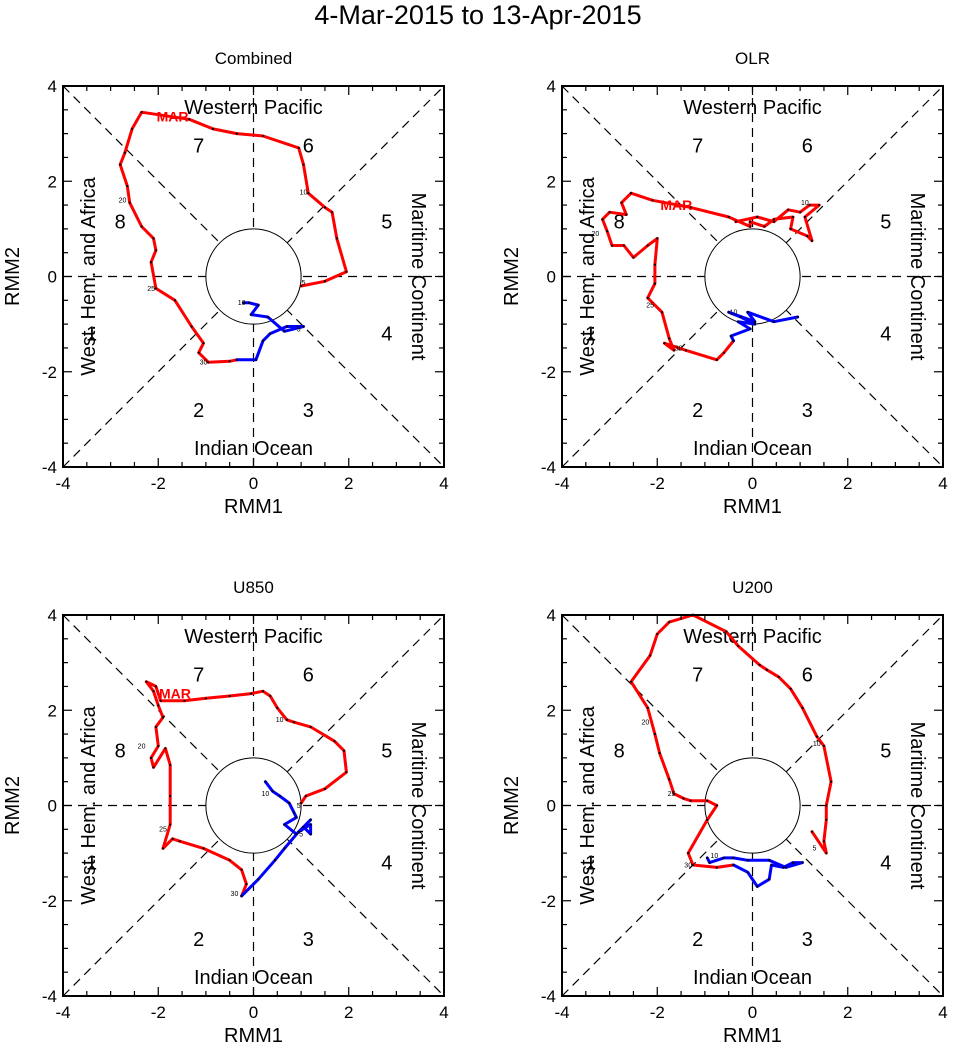  I want to click on phase-number-5: 5, so click(386, 752).